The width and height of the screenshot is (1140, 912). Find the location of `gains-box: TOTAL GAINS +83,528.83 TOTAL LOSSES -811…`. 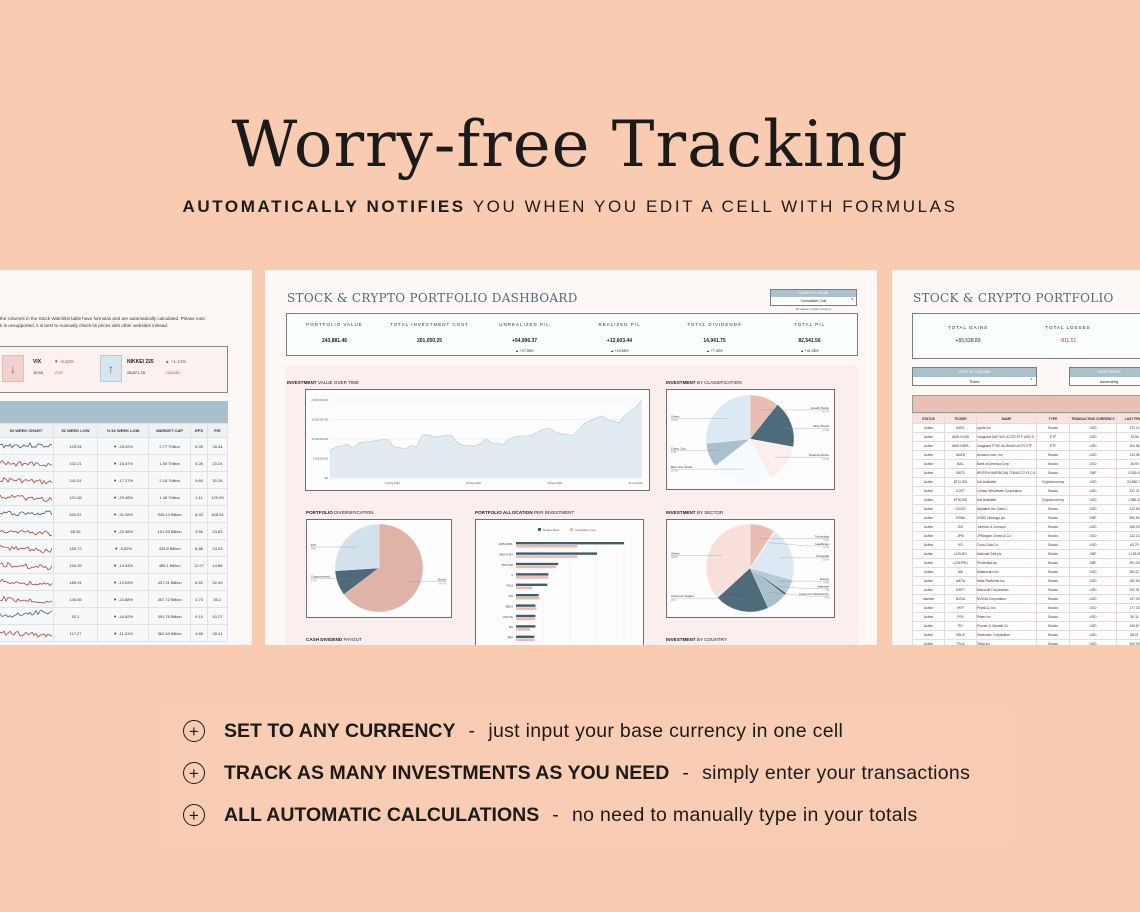

gains-box: TOTAL GAINS +83,528.83 TOTAL LOSSES -811… is located at coordinates (1026, 336).